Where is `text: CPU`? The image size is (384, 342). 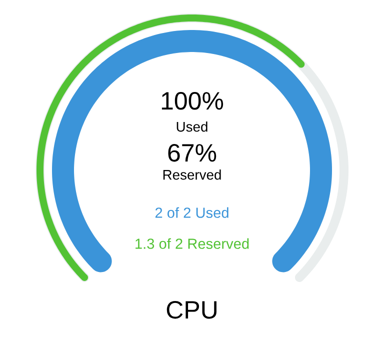
text: CPU is located at coordinates (191, 310).